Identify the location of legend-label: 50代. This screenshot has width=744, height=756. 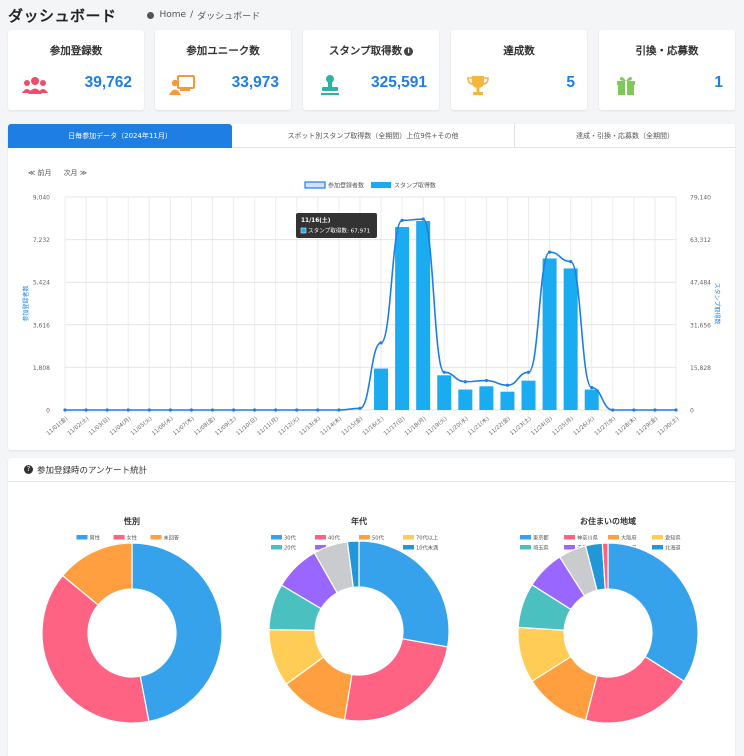
(378, 537).